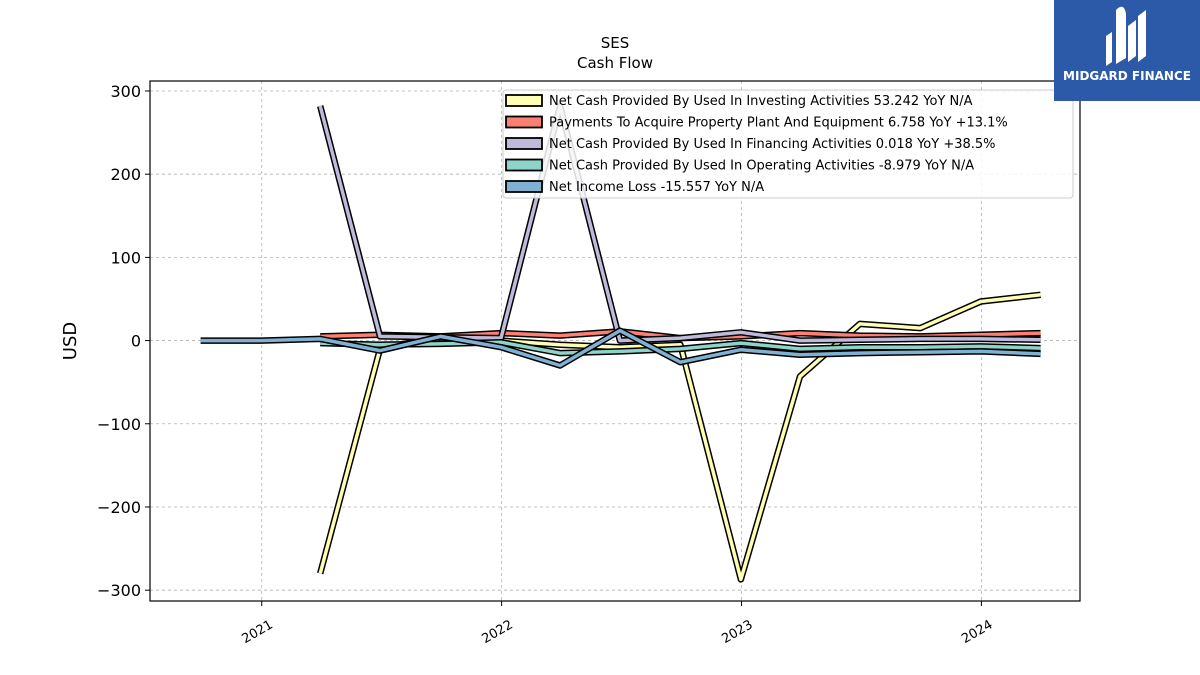  I want to click on y-axis-label: USD, so click(70, 341).